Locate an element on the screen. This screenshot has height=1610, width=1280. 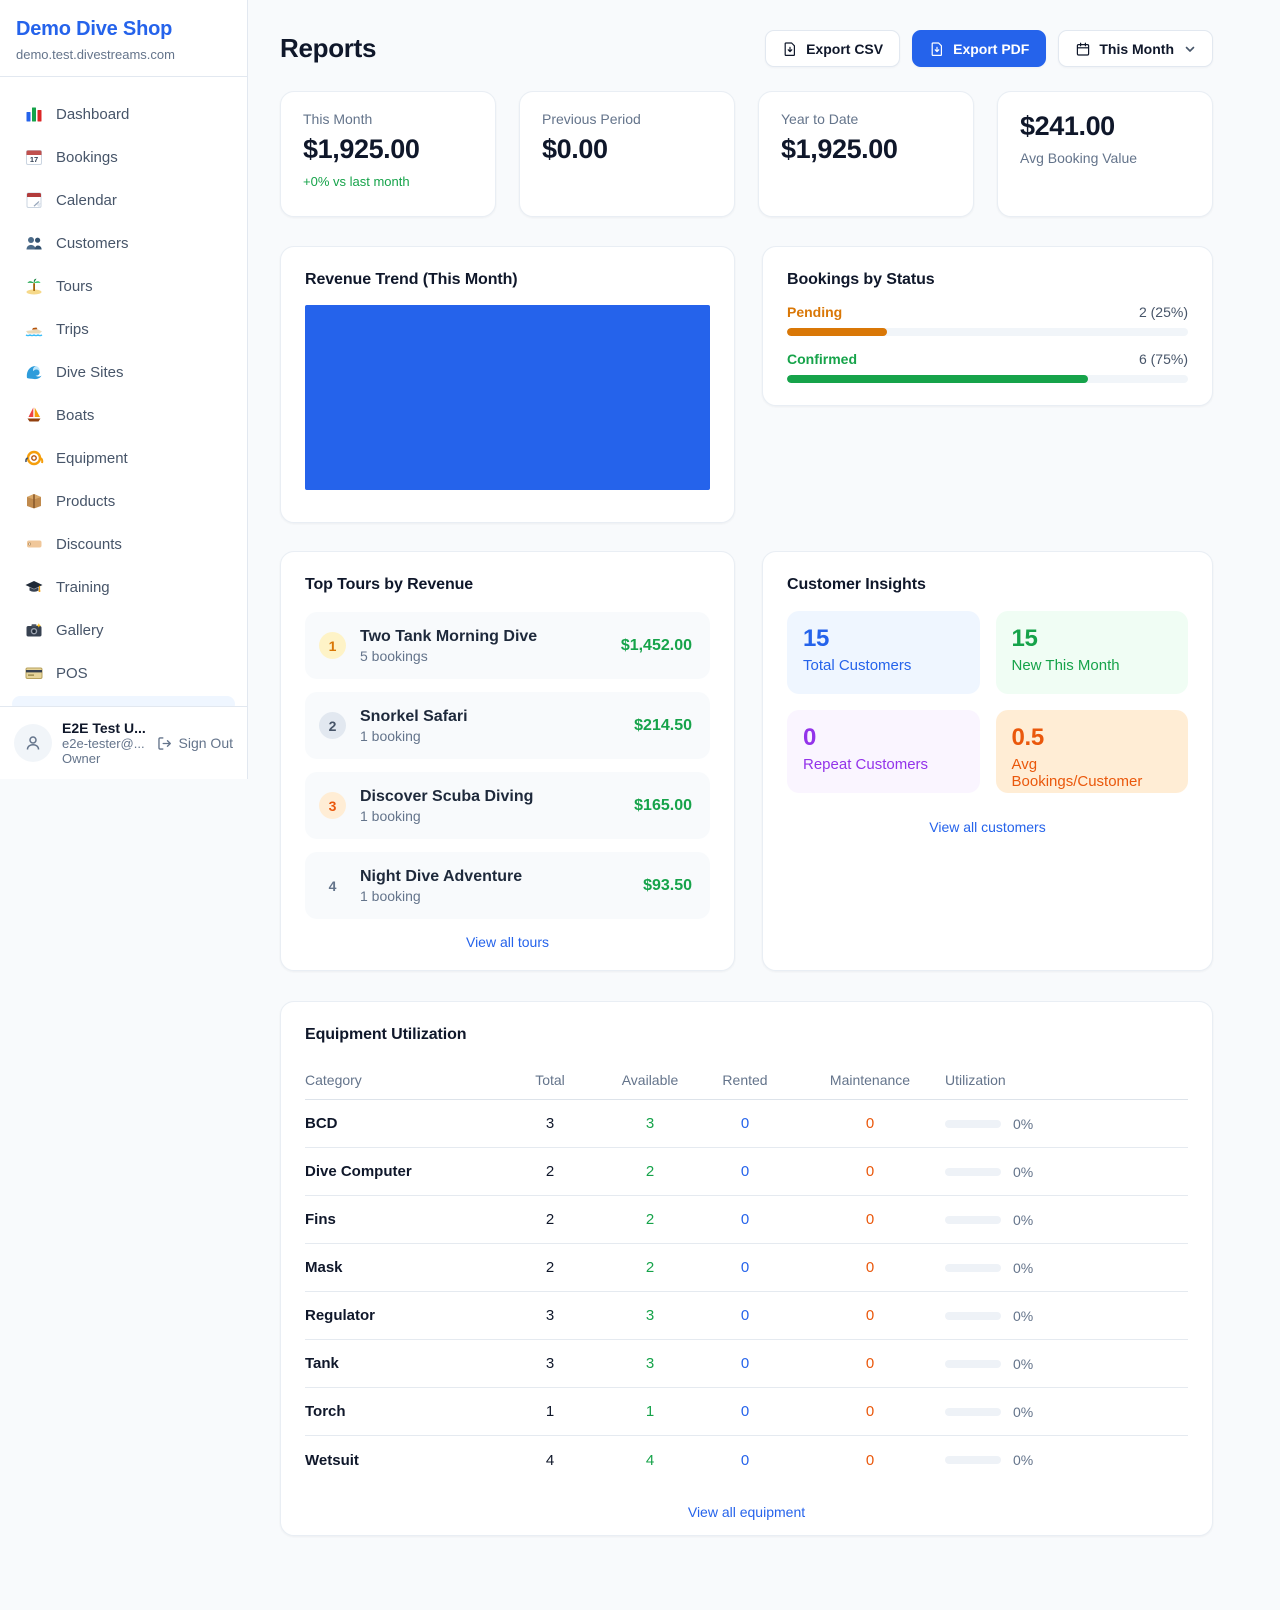
cell-category: Wetsuit is located at coordinates (332, 1460).